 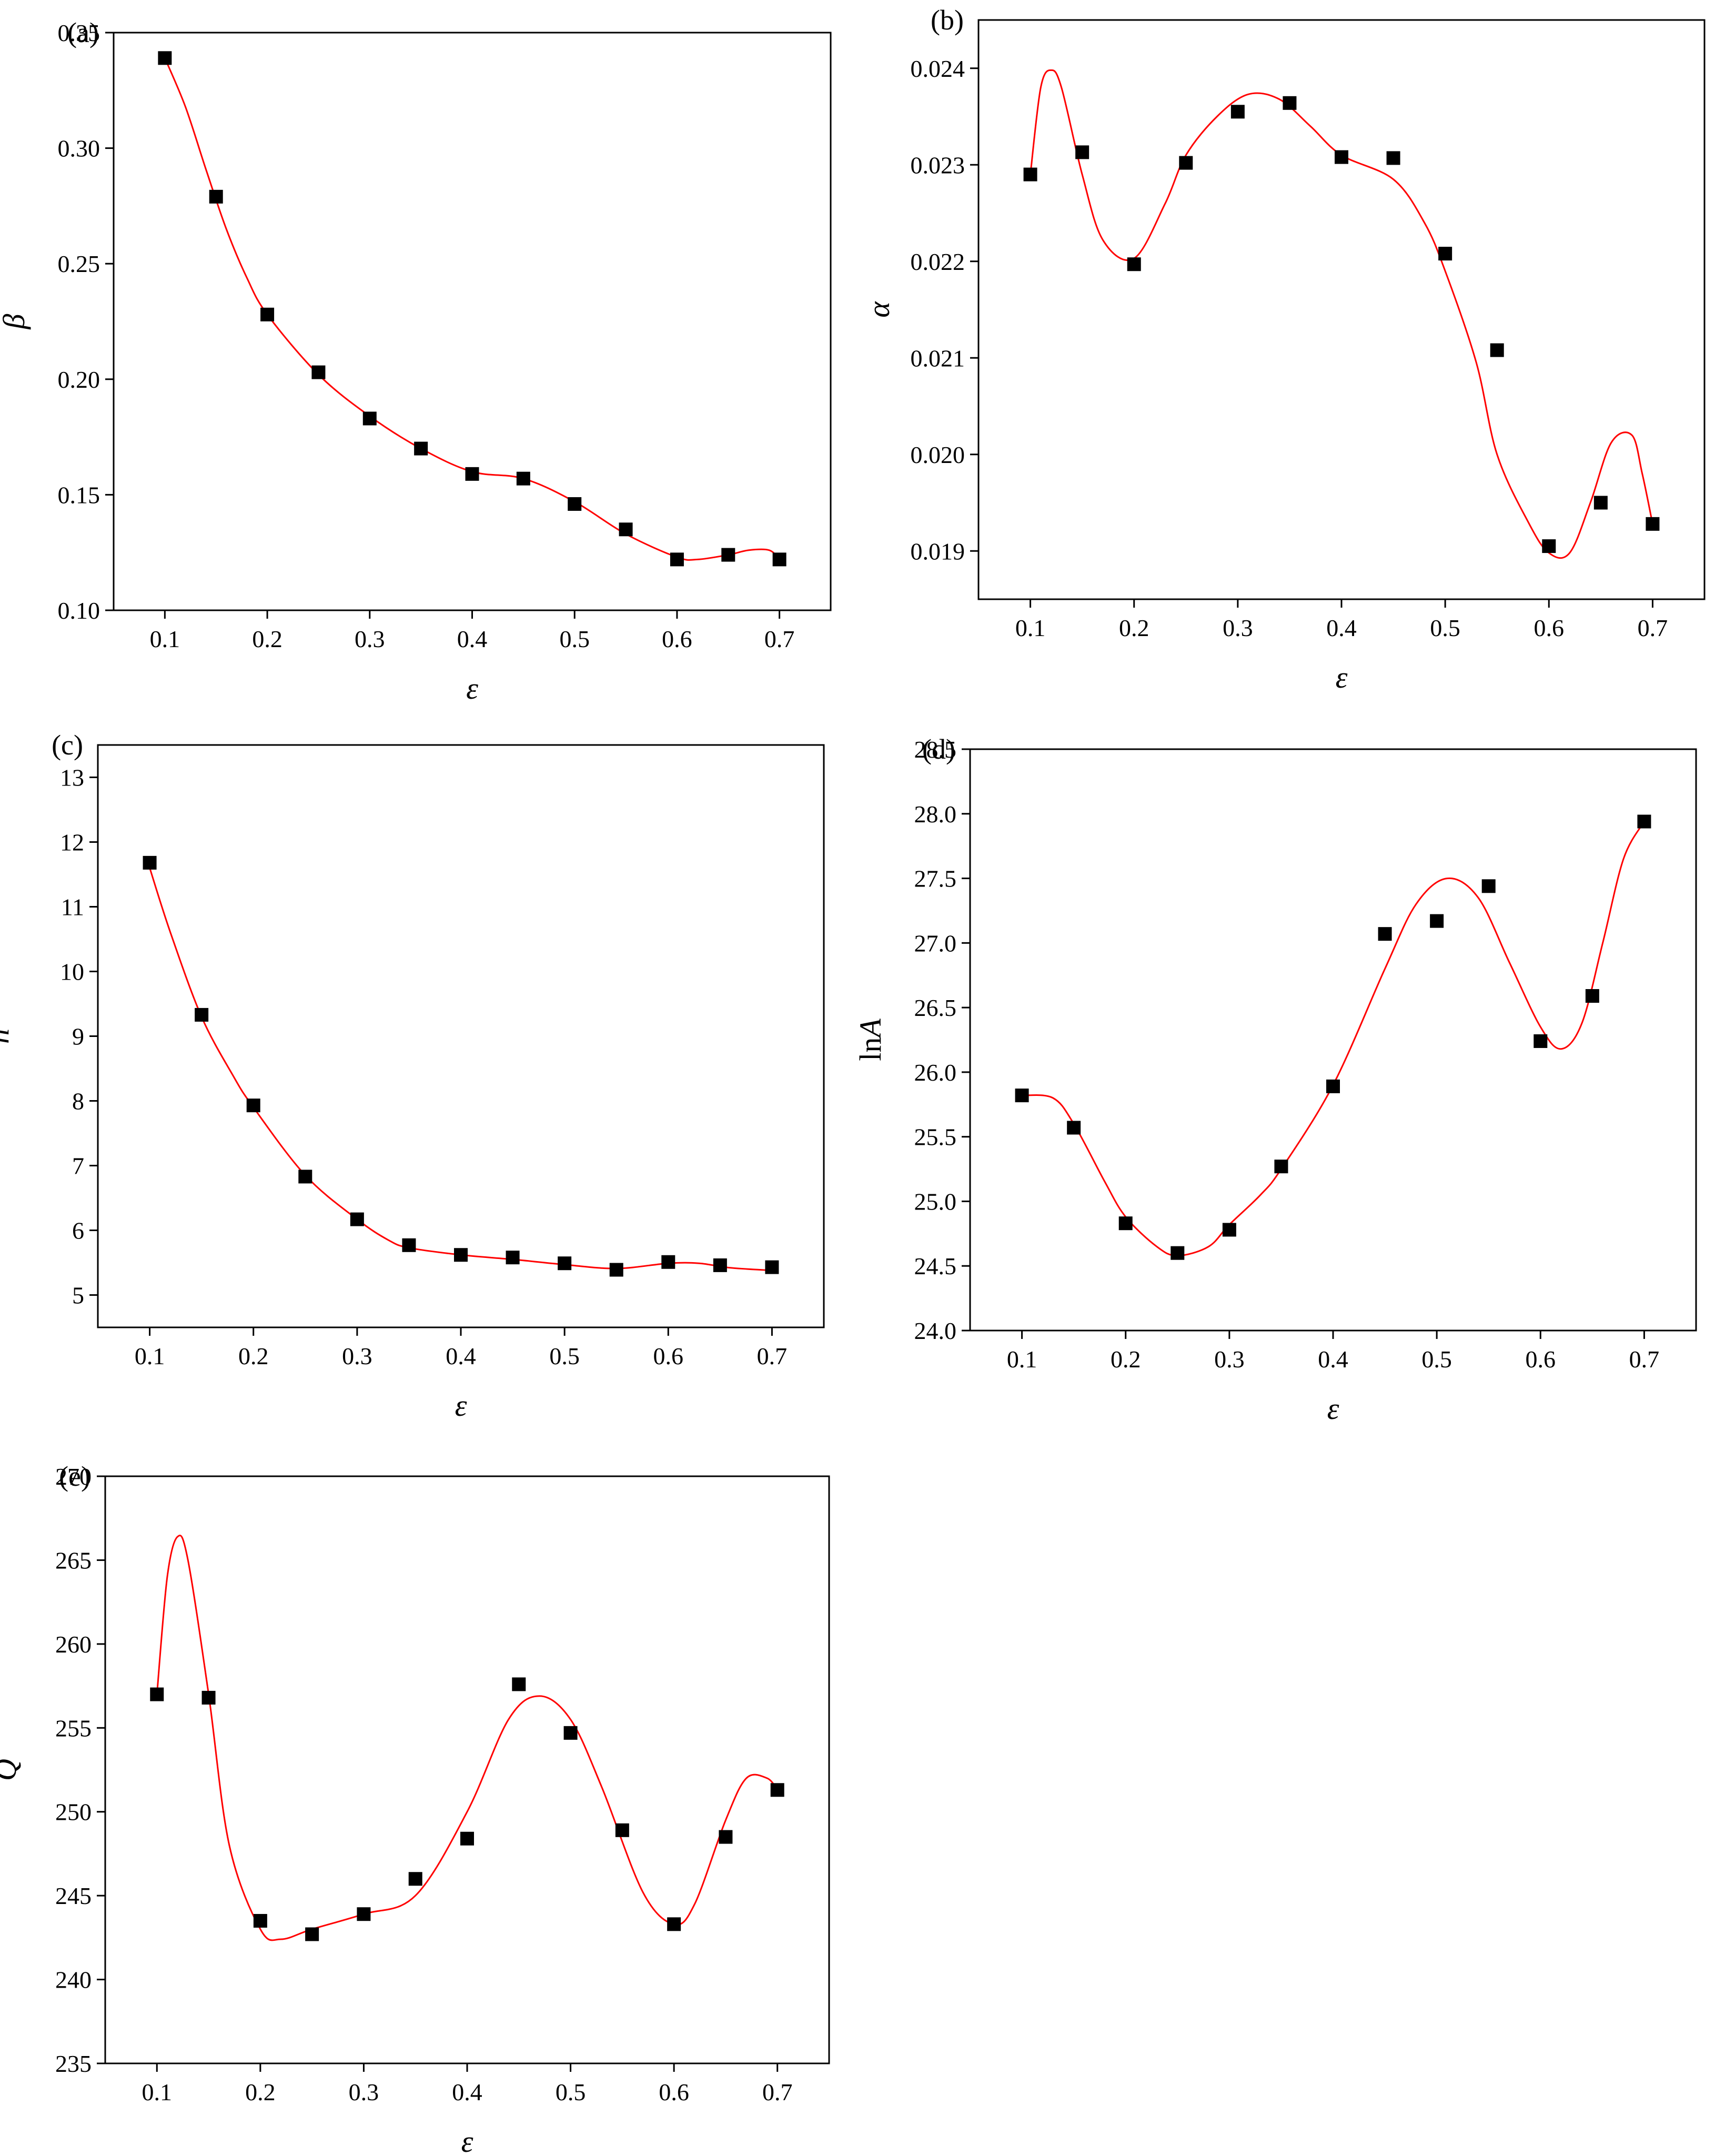 I want to click on y-tick-label: 8, so click(x=78, y=1101).